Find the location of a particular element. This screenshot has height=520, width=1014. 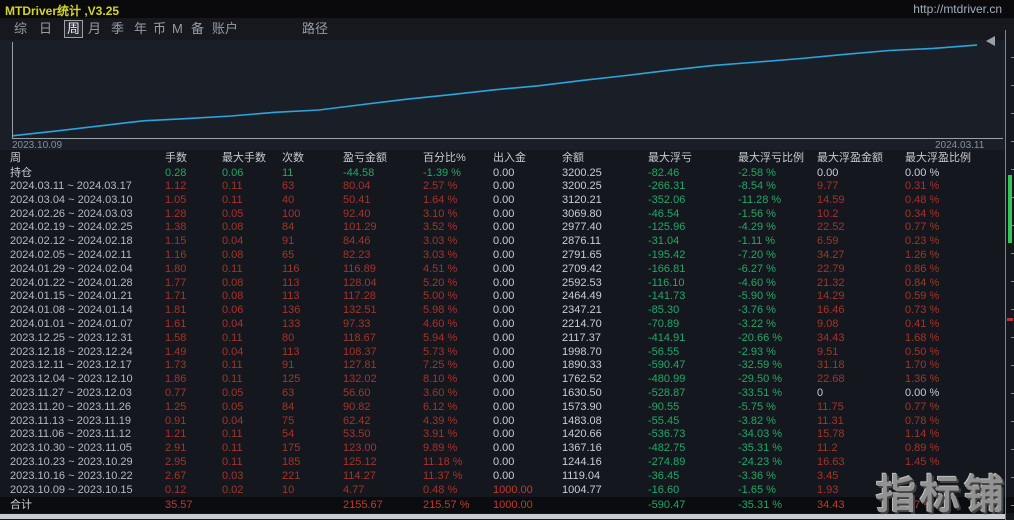

menu-item-11: 路径 is located at coordinates (315, 28).